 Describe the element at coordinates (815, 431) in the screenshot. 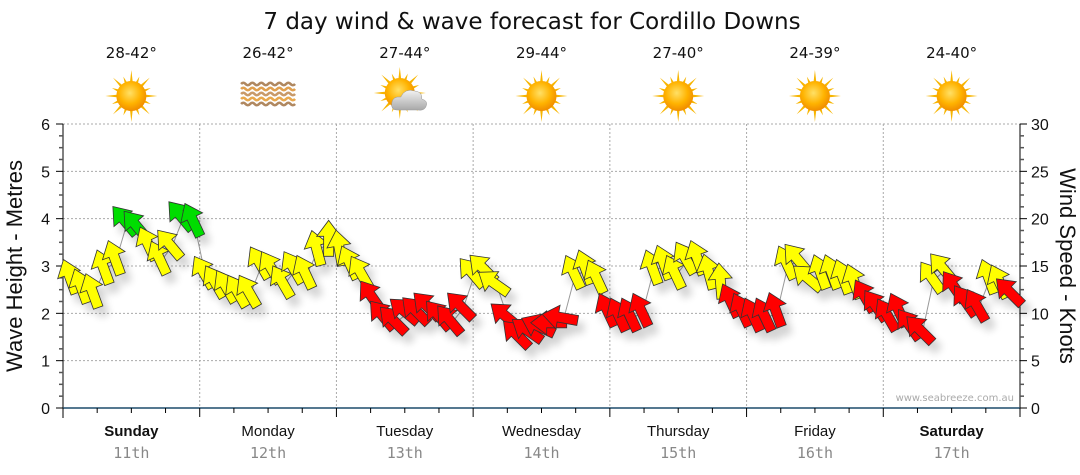

I see `day-label: Friday` at that location.